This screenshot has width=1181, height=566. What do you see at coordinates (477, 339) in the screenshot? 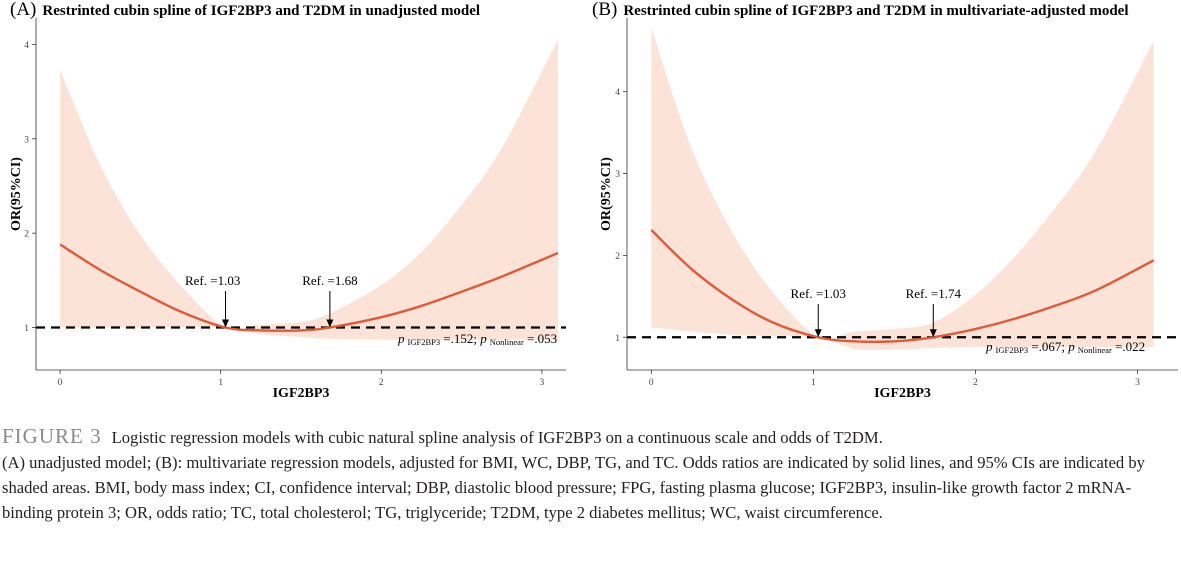
I see `p-value-text: p IGF2BP3 =.152; p Nonlinear =.053` at bounding box center [477, 339].